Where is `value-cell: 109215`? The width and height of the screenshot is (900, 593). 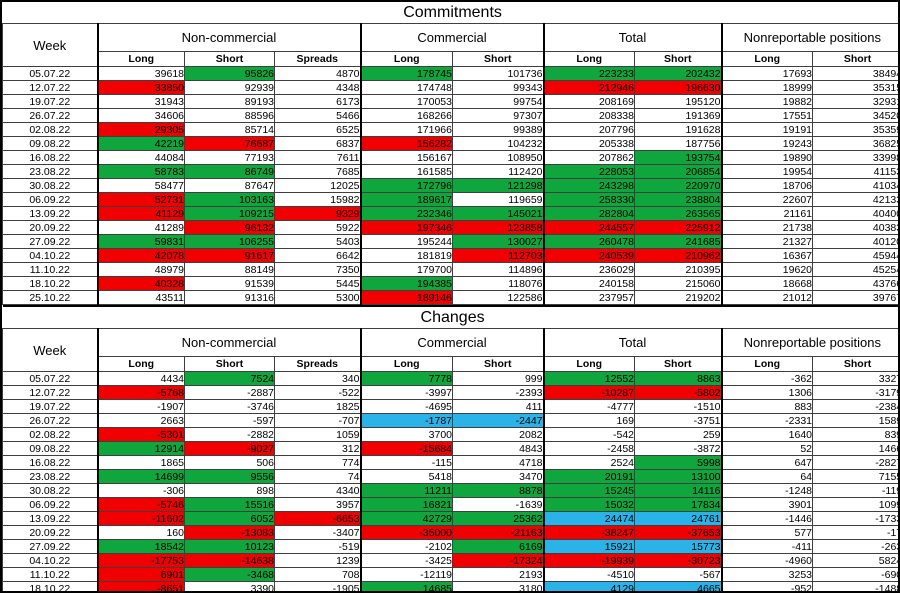 value-cell: 109215 is located at coordinates (229, 213).